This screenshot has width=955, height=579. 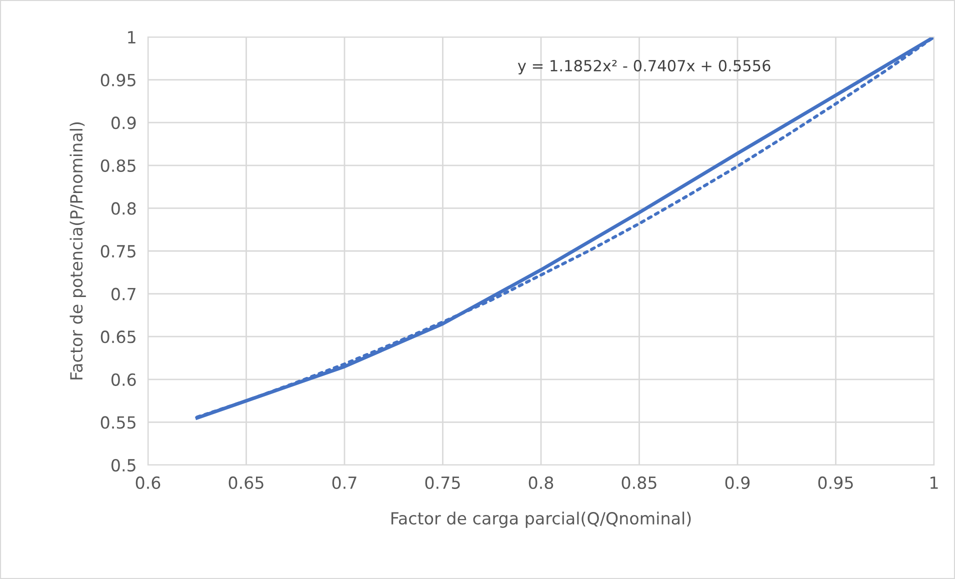 What do you see at coordinates (442, 483) in the screenshot?
I see `x-tick-label: 0.75` at bounding box center [442, 483].